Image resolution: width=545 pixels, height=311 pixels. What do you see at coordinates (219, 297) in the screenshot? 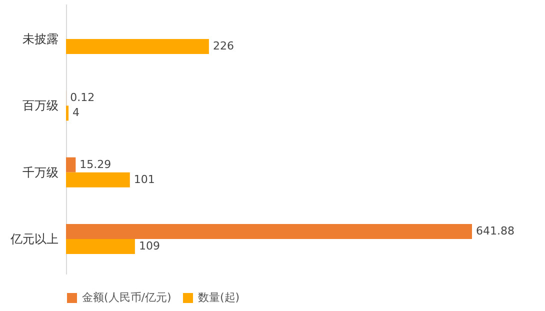
I see `legend-label: 数量(起)` at bounding box center [219, 297].